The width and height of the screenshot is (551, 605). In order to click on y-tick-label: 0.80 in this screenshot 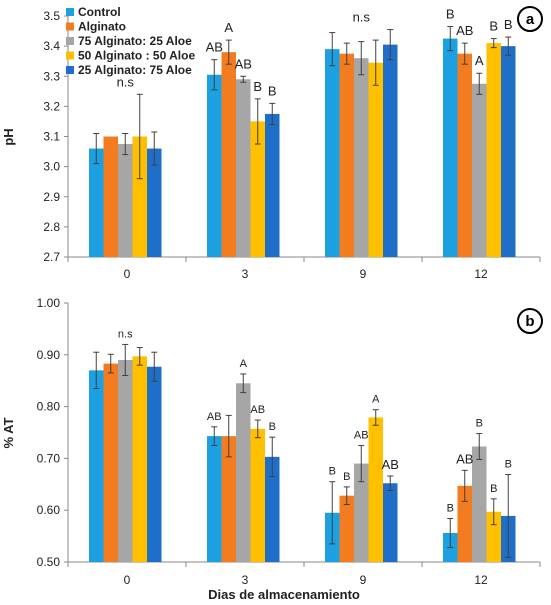, I will do `click(49, 407)`.